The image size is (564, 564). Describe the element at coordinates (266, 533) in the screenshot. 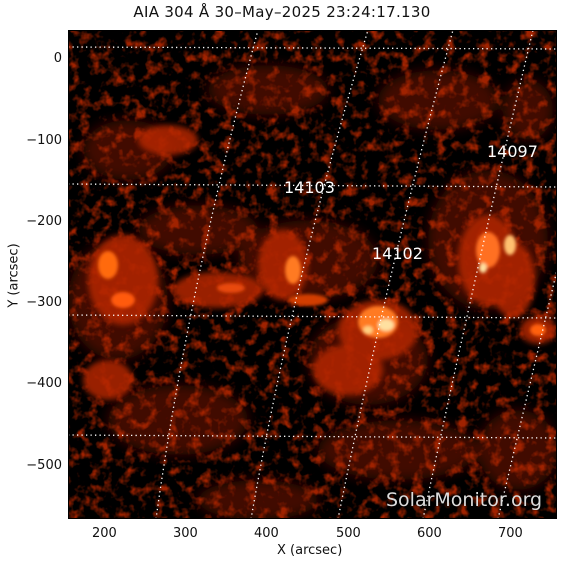

I see `x-tick-label: 400` at that location.